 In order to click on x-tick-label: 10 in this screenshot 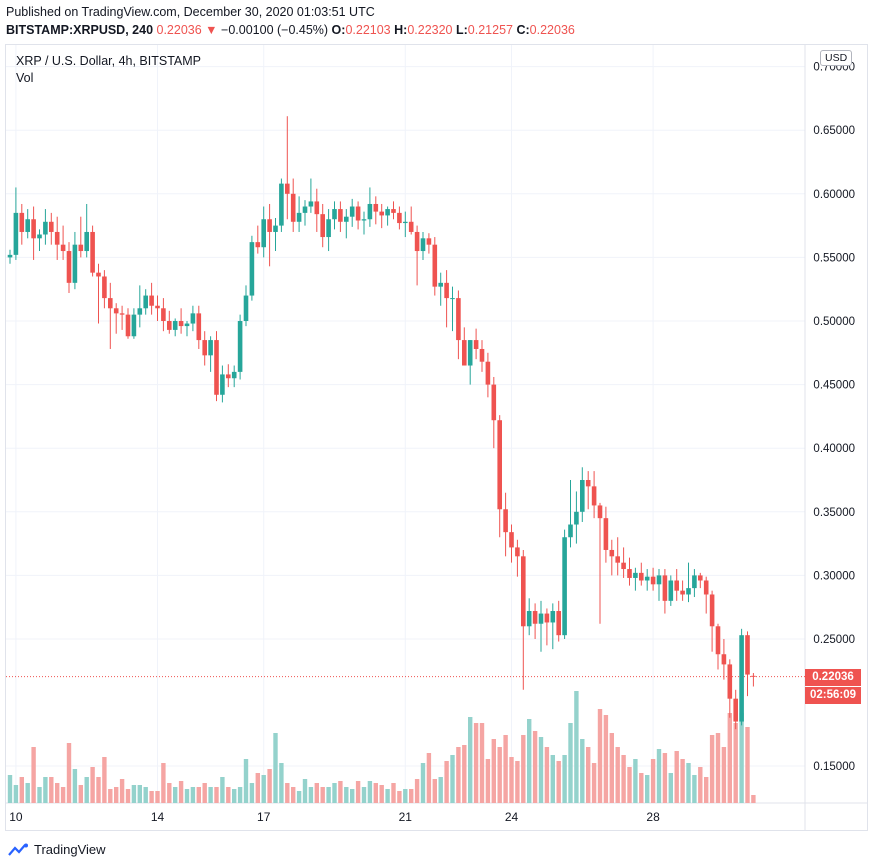, I will do `click(16, 817)`.